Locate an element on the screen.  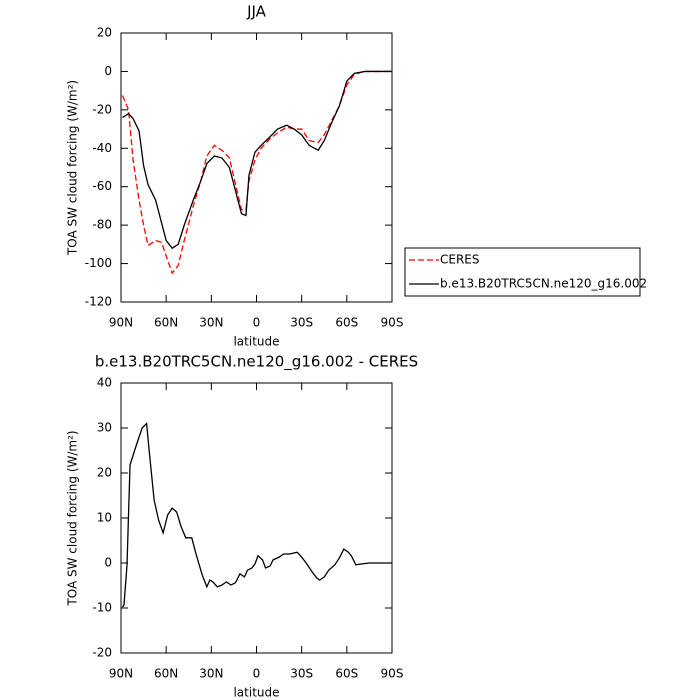
y-tick-label: -60 is located at coordinates (102, 186).